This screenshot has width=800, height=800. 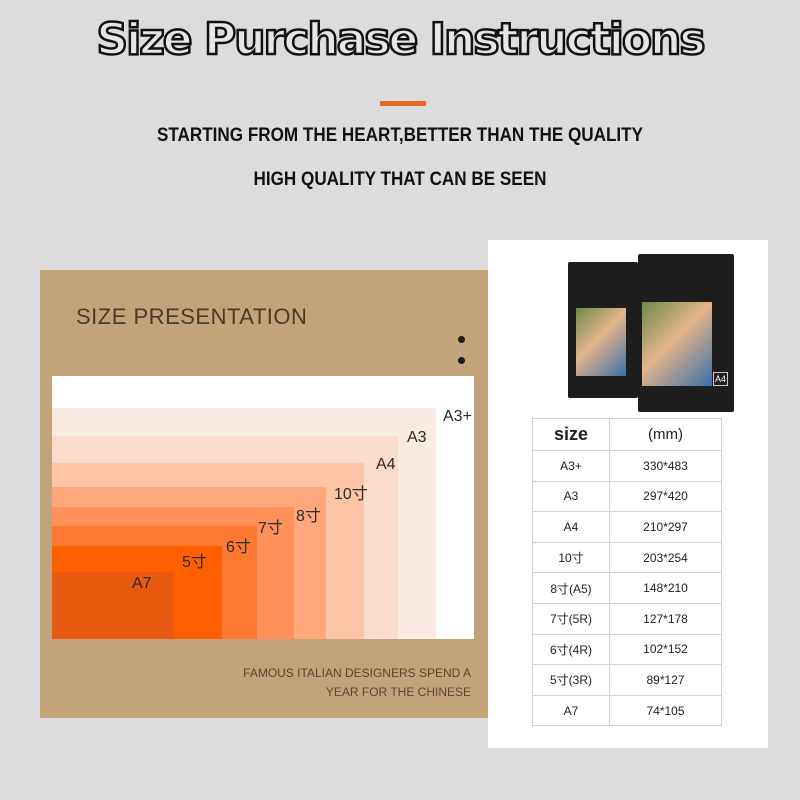 I want to click on cell-size: A3+, so click(x=571, y=466).